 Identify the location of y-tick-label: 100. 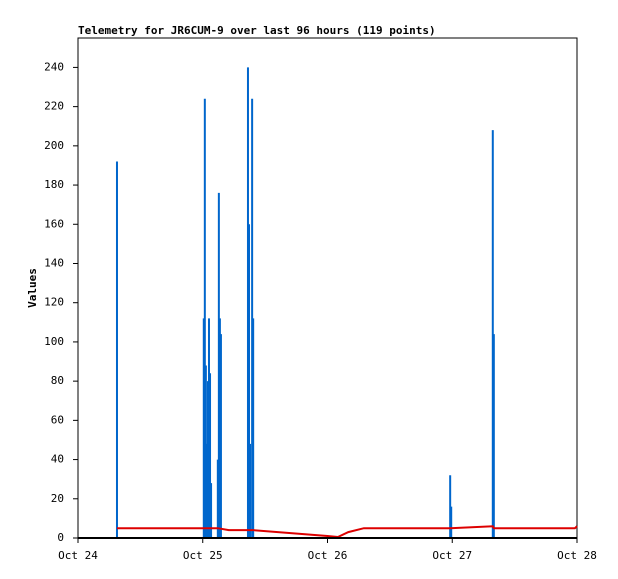
(54, 341).